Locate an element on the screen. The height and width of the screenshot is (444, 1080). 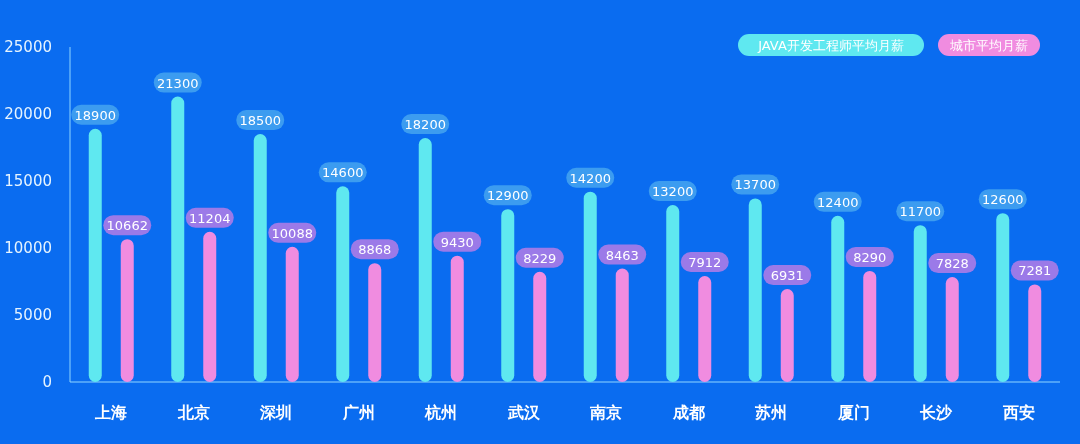
x-tick-label: 武汉 is located at coordinates (523, 412).